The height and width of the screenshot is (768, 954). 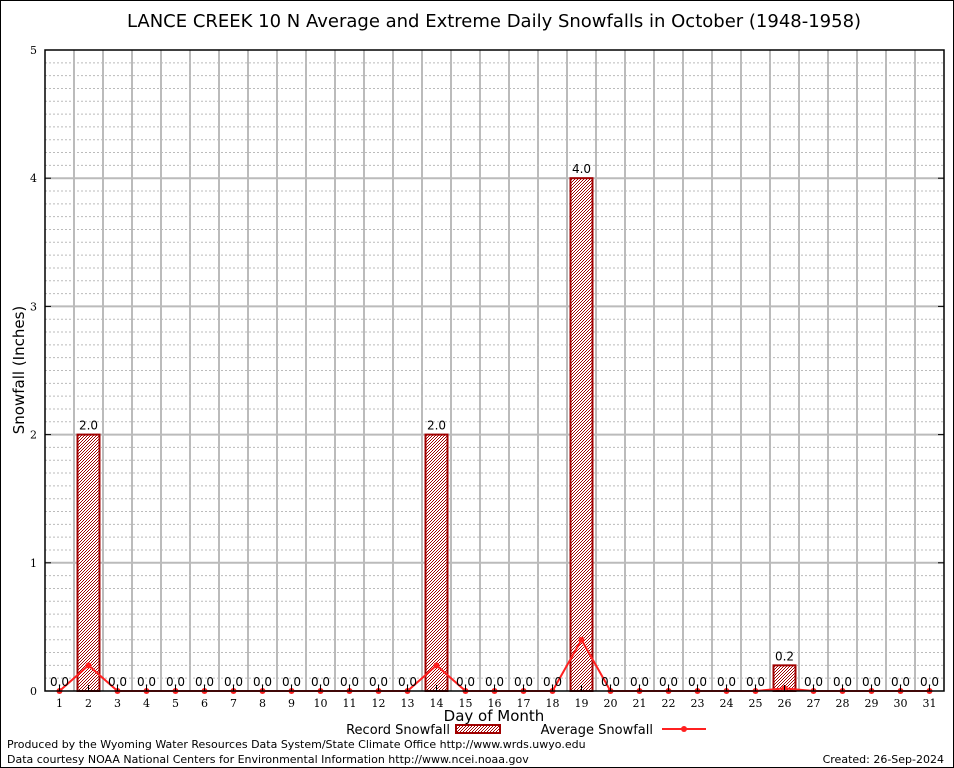 What do you see at coordinates (379, 703) in the screenshot?
I see `x-tick-label: 12` at bounding box center [379, 703].